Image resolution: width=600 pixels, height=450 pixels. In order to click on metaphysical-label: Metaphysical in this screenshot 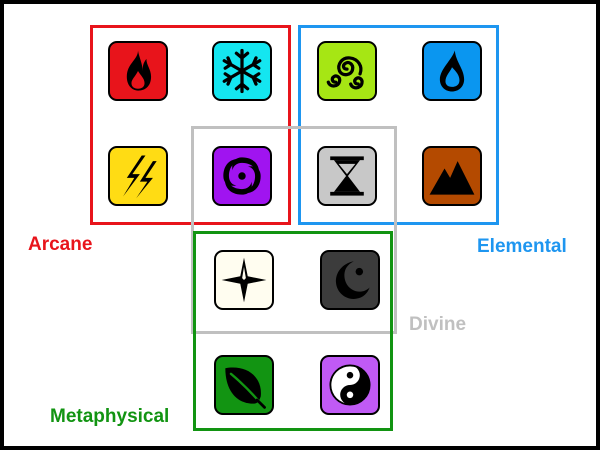, I will do `click(110, 416)`.